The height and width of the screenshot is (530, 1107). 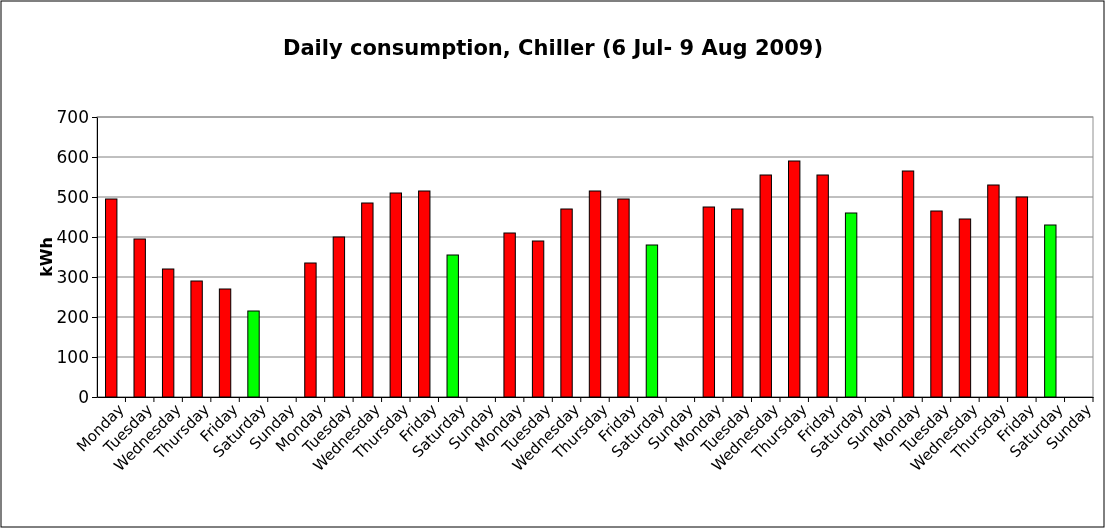 I want to click on y-tick-label: 0, so click(x=83, y=396).